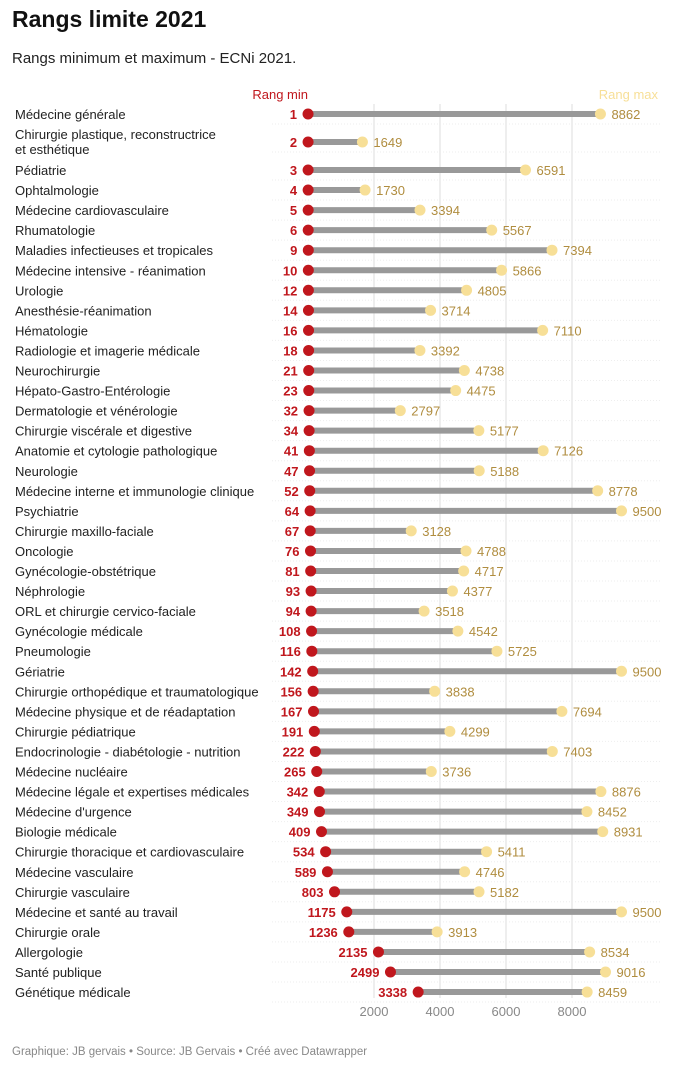  What do you see at coordinates (290, 330) in the screenshot?
I see `min-label: 16` at bounding box center [290, 330].